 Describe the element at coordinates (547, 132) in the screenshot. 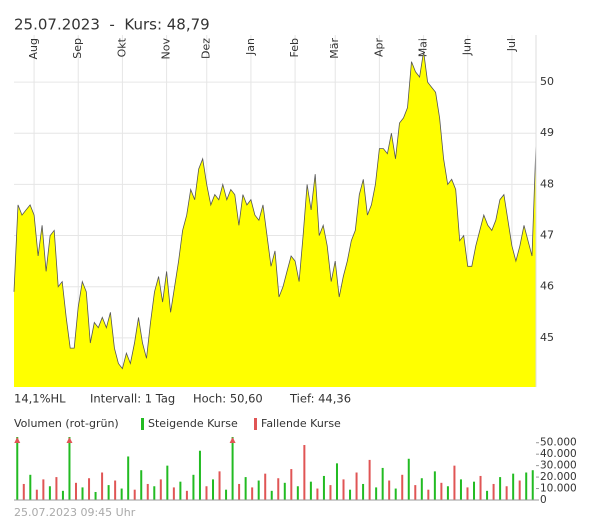

I see `y-tick-label: 49` at that location.